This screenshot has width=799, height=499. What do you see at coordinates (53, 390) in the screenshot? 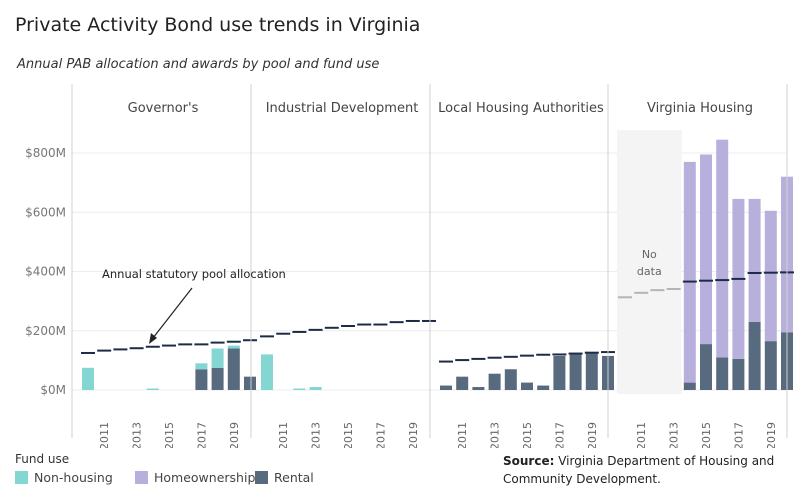
I see `y-tick-label: $0M` at bounding box center [53, 390].